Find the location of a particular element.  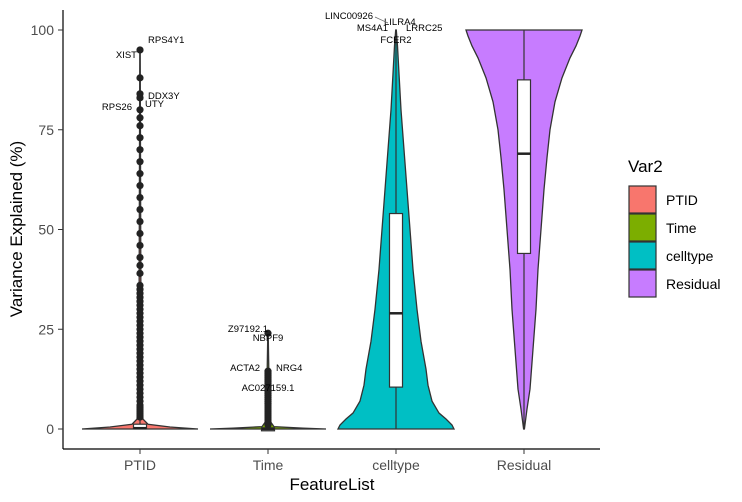

gene-label: RPS4Y1 is located at coordinates (166, 40).